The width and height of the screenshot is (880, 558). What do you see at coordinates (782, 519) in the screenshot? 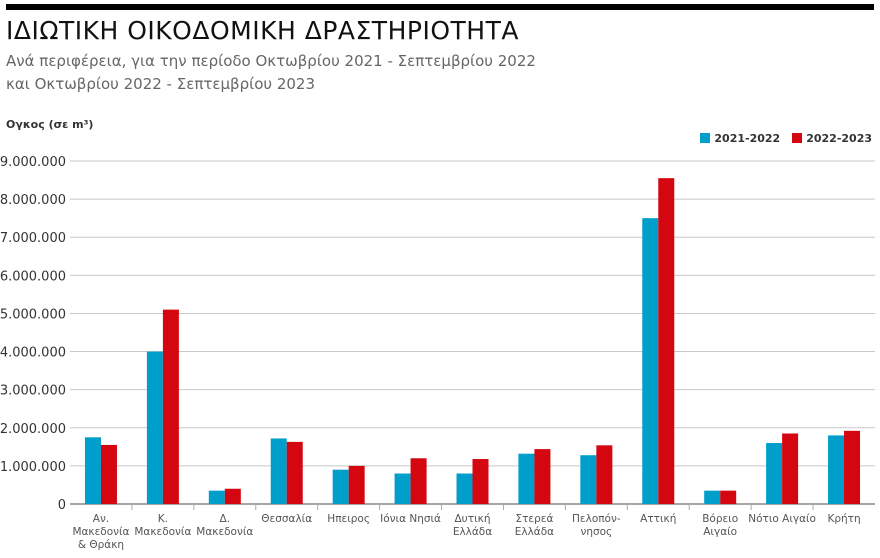
I see `x-tick-label: Νότιο Αιγαίο` at bounding box center [782, 519].